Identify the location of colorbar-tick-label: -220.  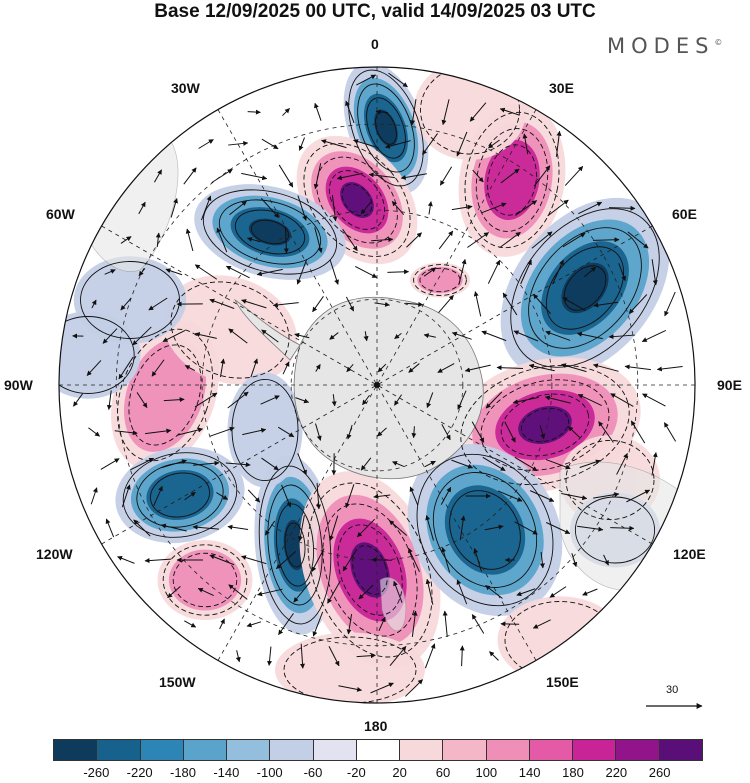
(139, 772).